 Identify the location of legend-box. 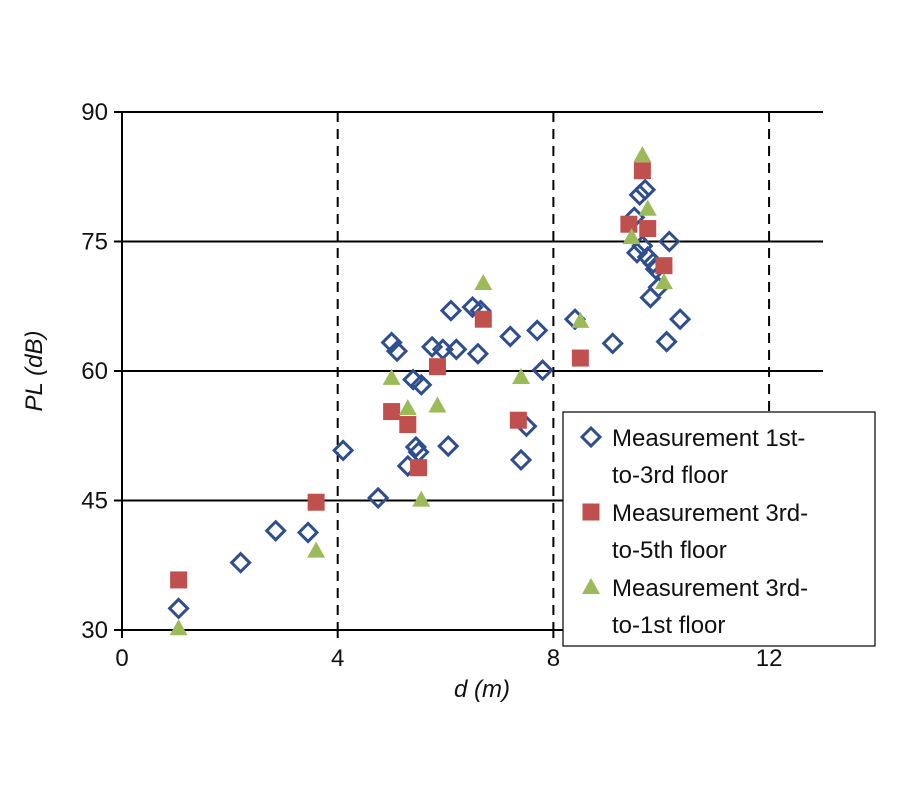
(719, 529).